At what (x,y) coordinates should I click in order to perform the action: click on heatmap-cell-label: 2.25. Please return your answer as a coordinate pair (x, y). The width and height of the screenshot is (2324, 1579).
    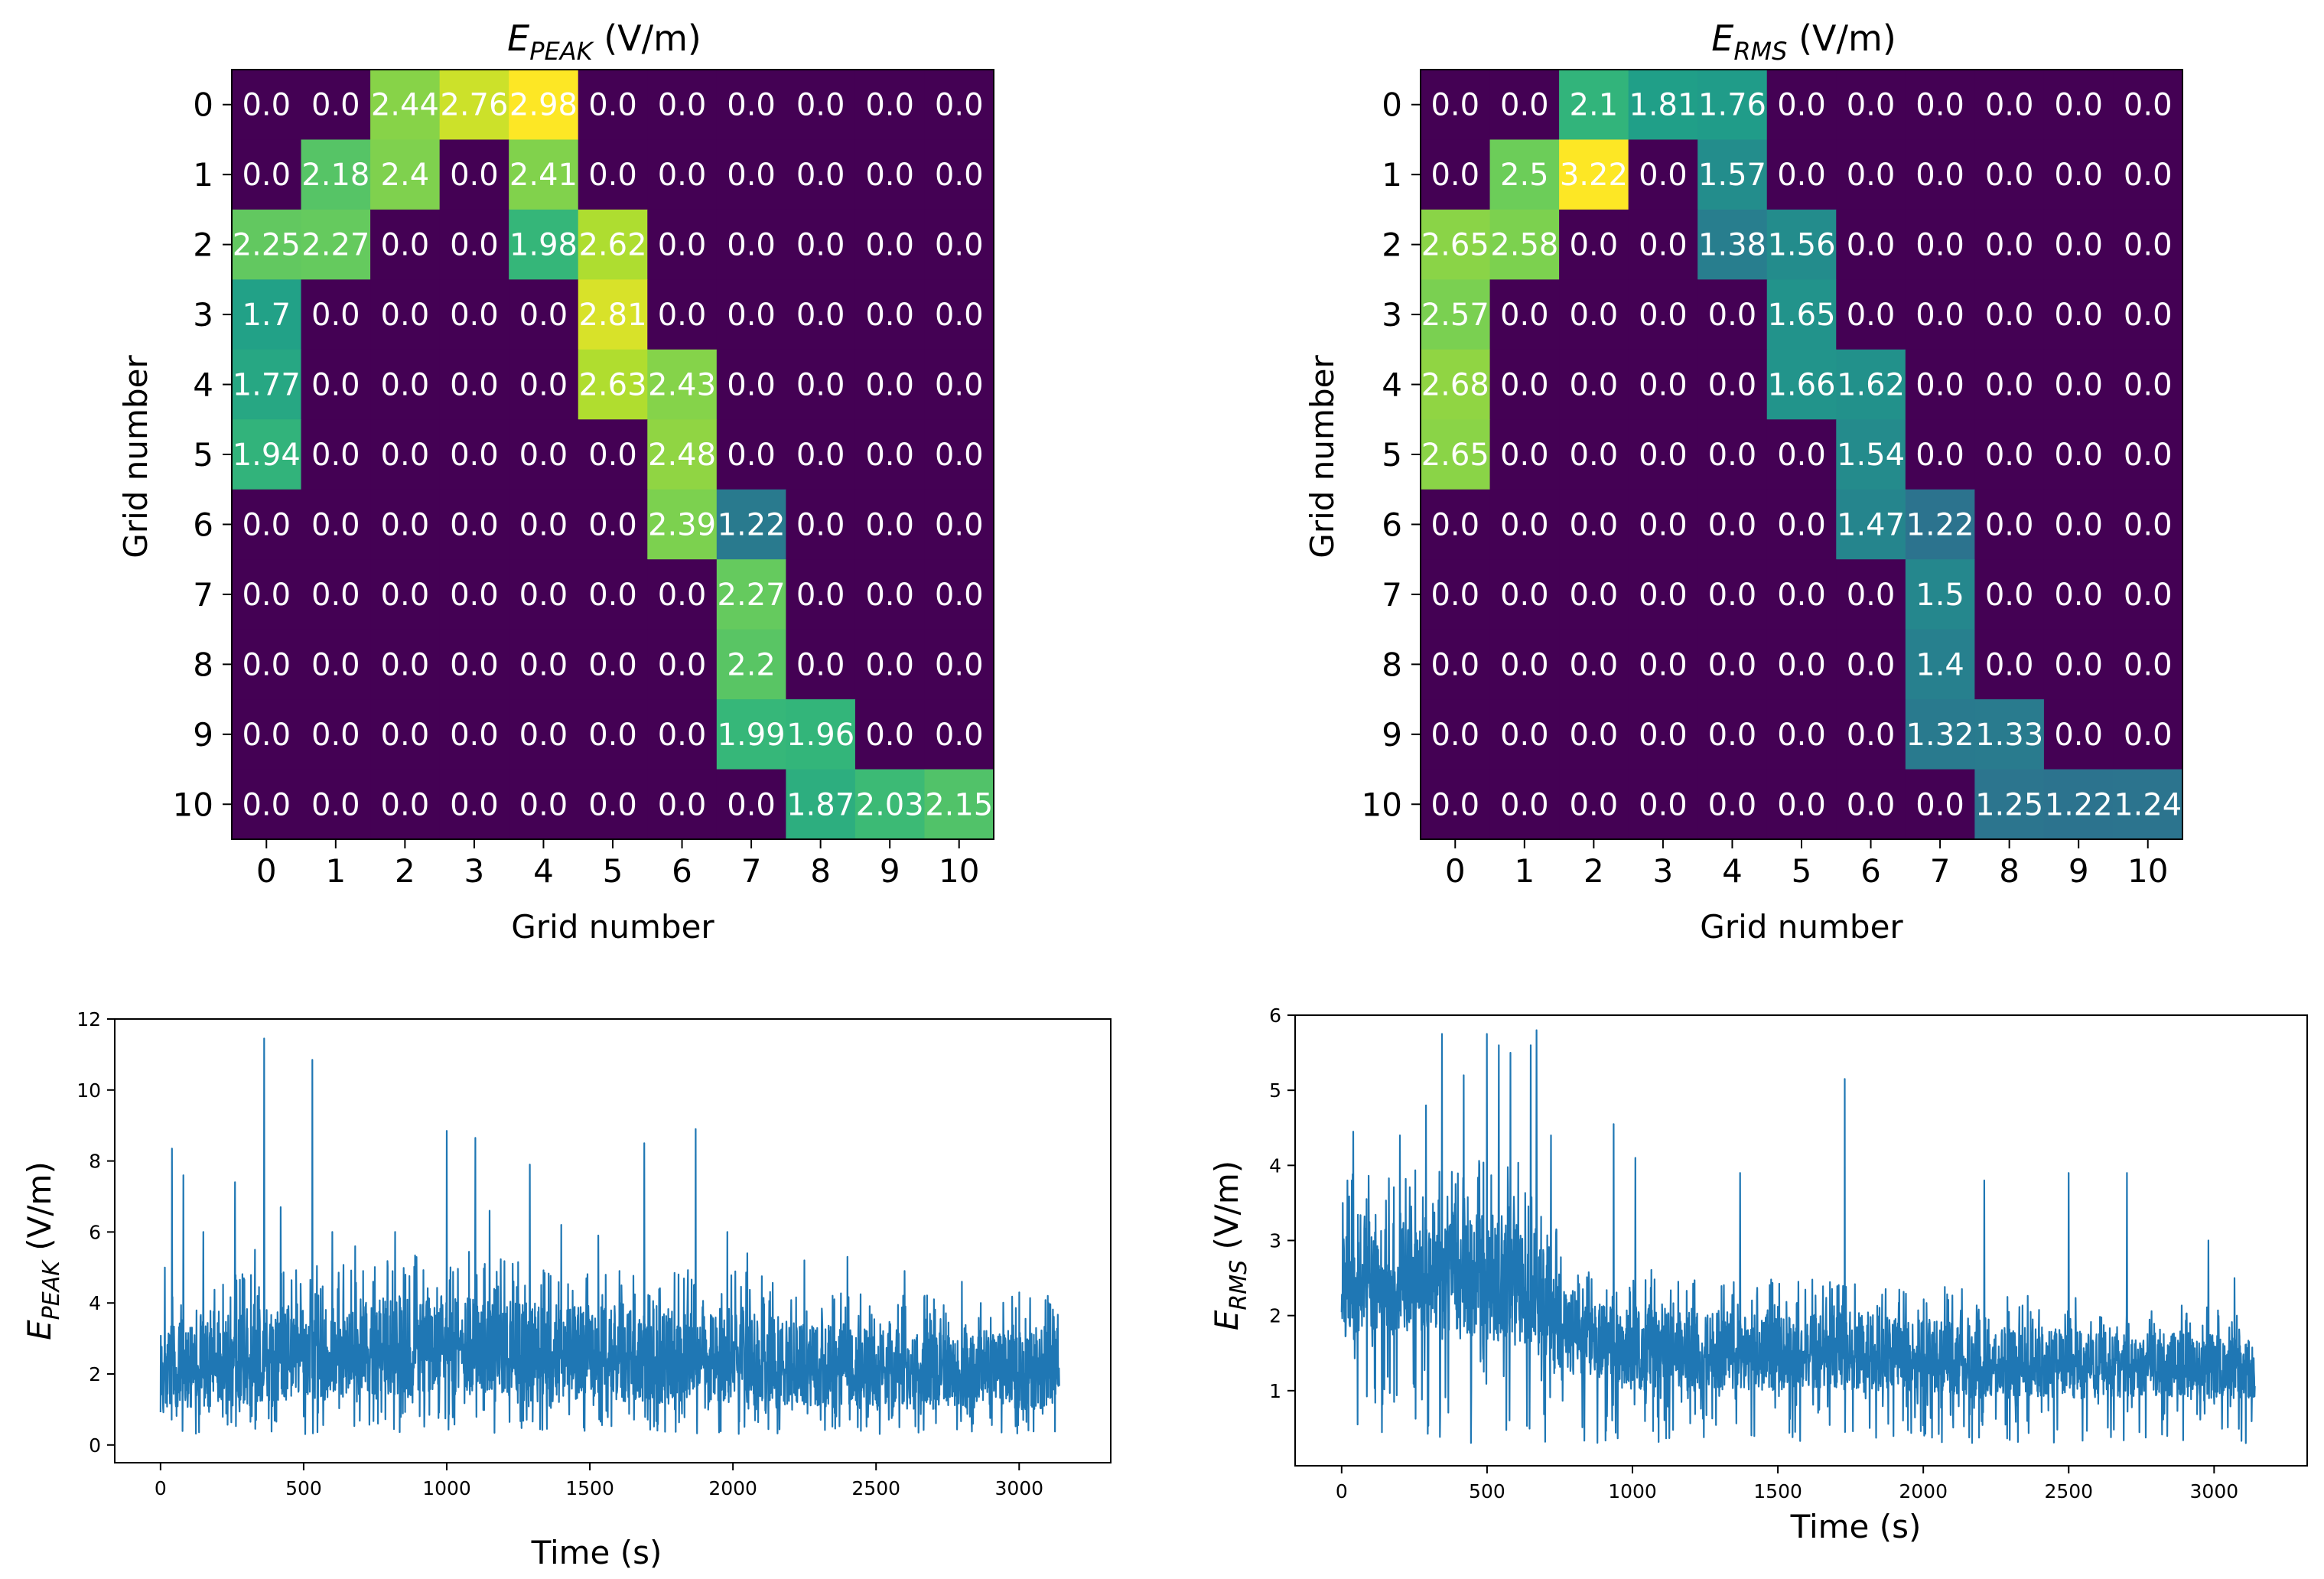
    Looking at the image, I should click on (267, 245).